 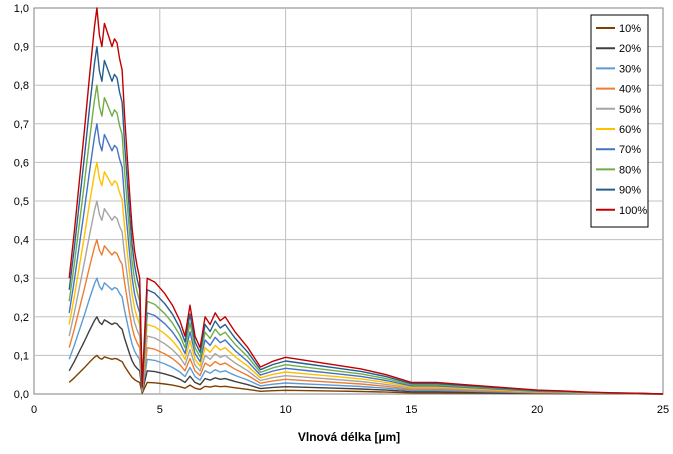 I want to click on x-axis-title: Vlnová délka [µm], so click(x=349, y=437).